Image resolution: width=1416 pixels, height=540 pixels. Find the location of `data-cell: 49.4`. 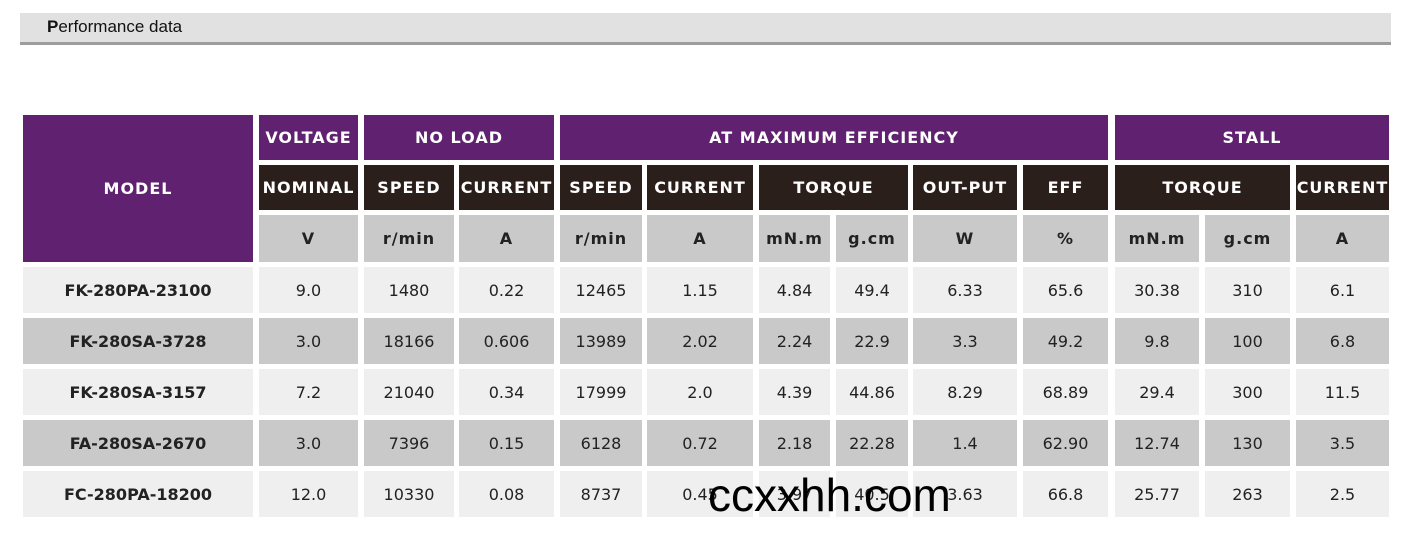

data-cell: 49.4 is located at coordinates (872, 290).